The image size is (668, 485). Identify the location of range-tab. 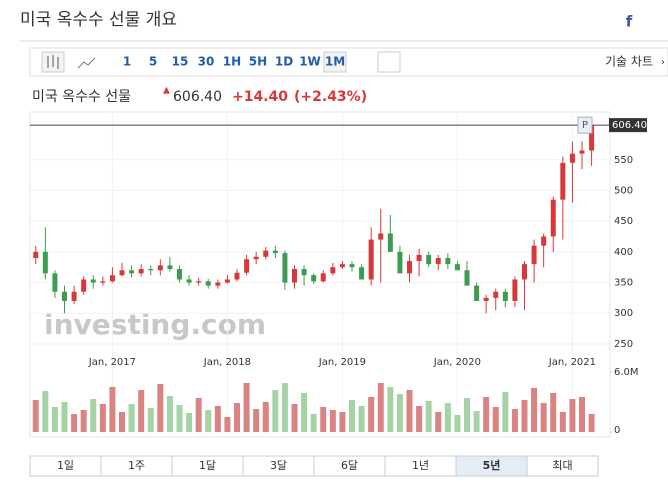
(562, 466).